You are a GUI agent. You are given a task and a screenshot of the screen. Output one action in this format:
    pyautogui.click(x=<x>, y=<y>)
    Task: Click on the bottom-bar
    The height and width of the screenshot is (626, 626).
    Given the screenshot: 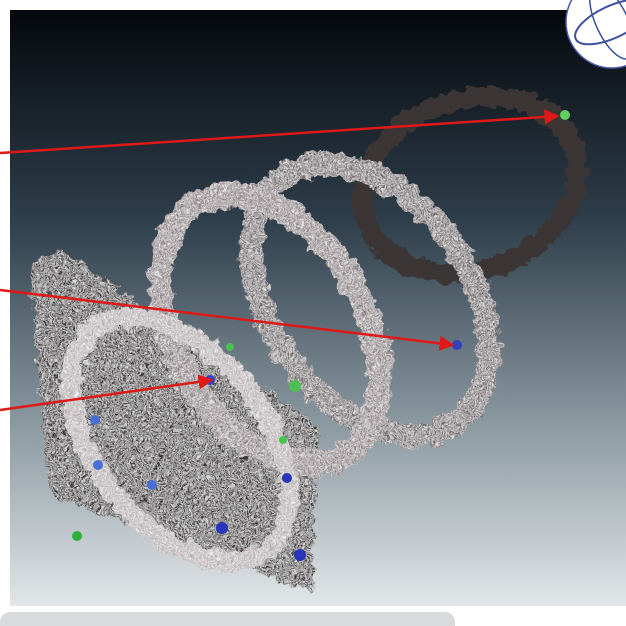 What is the action you would take?
    pyautogui.click(x=227, y=619)
    